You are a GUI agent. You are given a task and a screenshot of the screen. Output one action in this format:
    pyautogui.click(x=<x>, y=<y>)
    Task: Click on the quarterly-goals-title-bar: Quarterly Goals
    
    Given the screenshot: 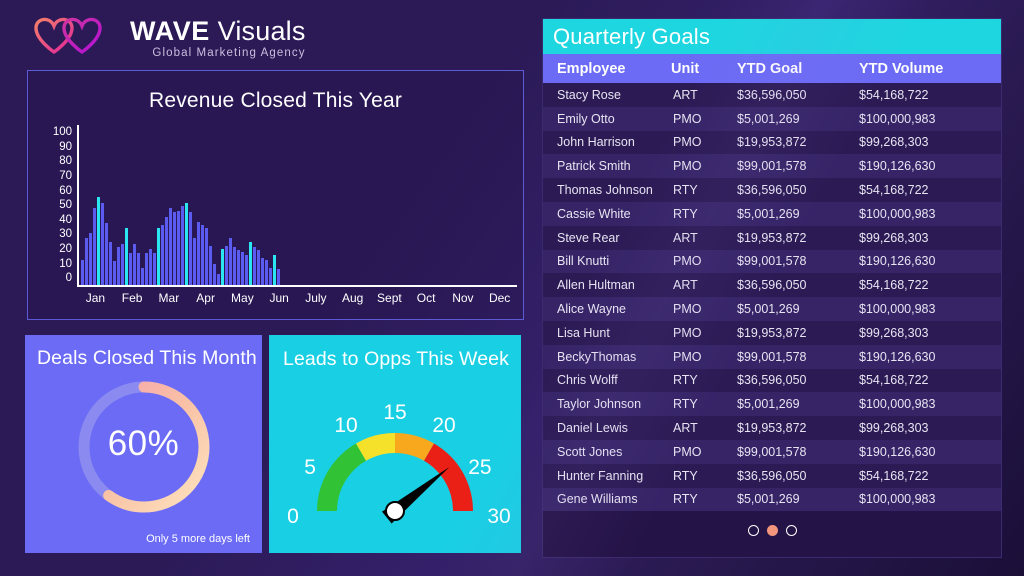 What is the action you would take?
    pyautogui.click(x=772, y=36)
    